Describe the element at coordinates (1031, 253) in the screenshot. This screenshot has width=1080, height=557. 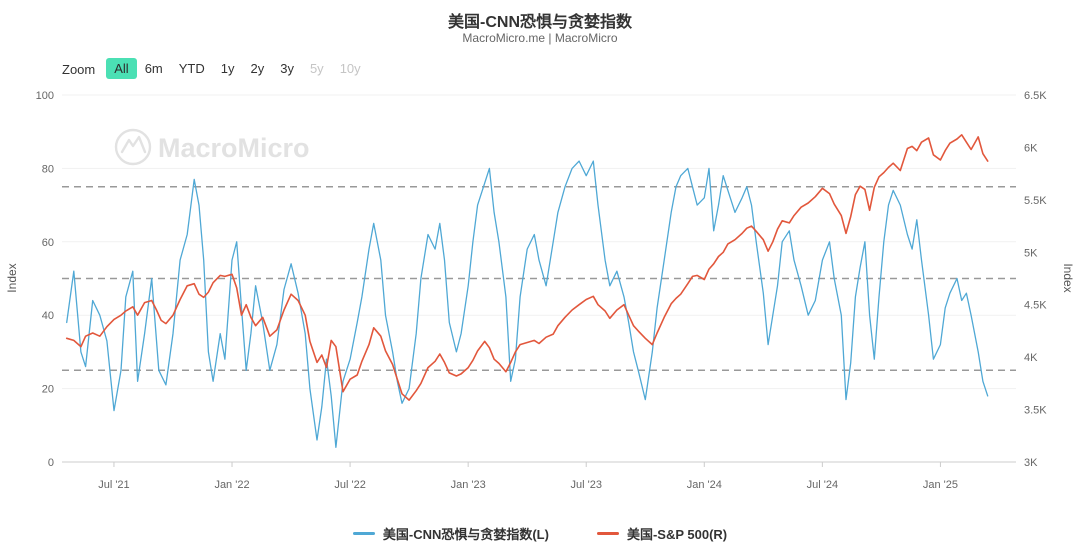
I see `right-axis-tick-label: 5K` at that location.